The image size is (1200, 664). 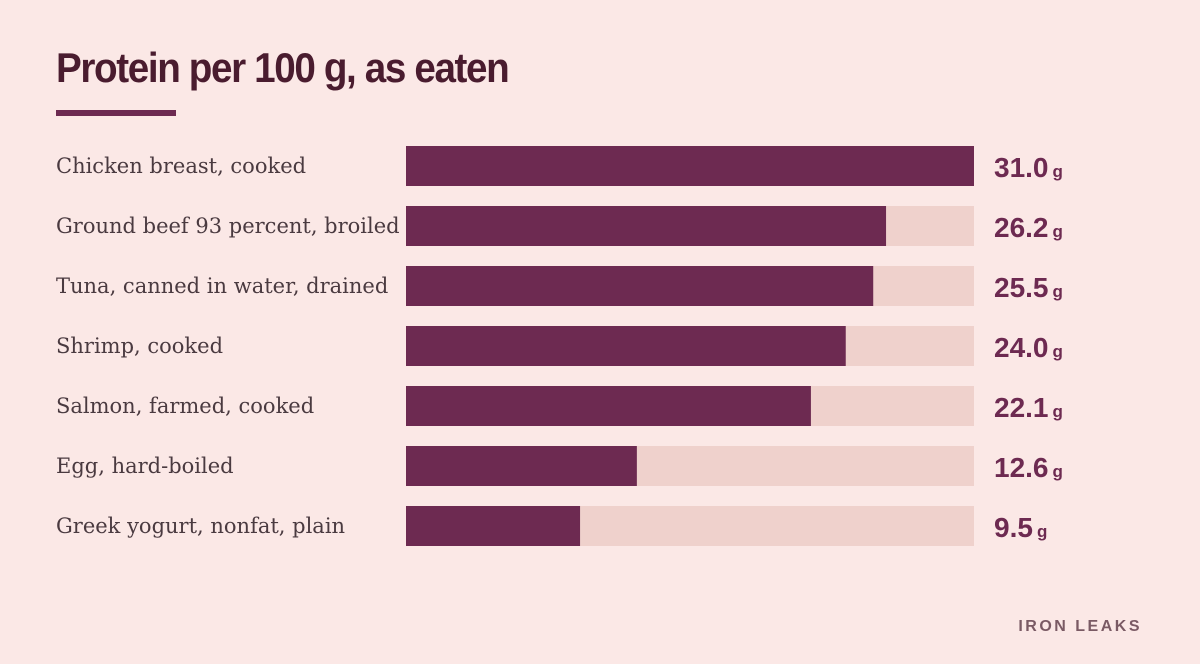 I want to click on value-number: 12.6, so click(x=1021, y=467).